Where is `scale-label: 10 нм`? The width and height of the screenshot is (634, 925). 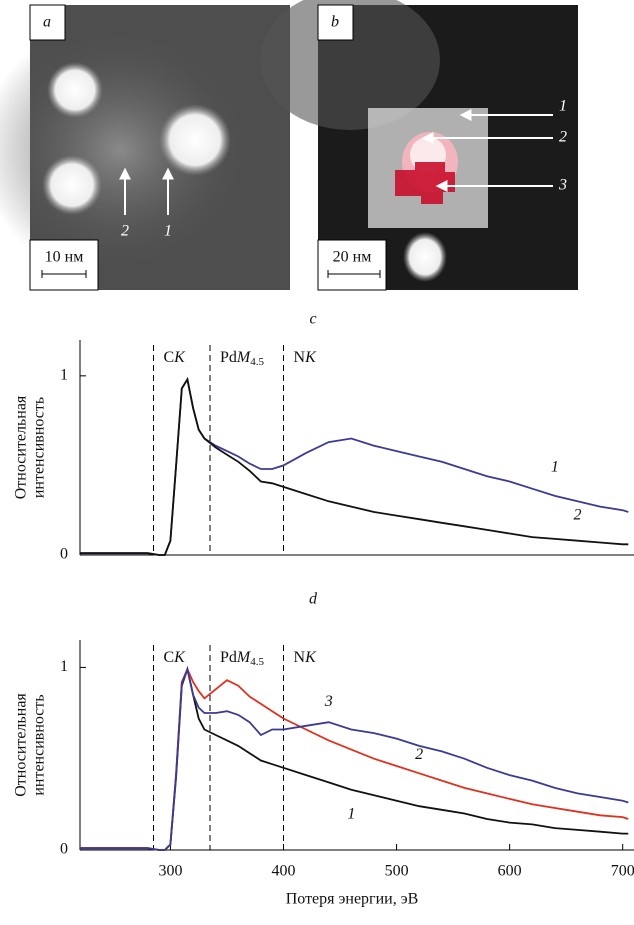 scale-label: 10 нм is located at coordinates (64, 257).